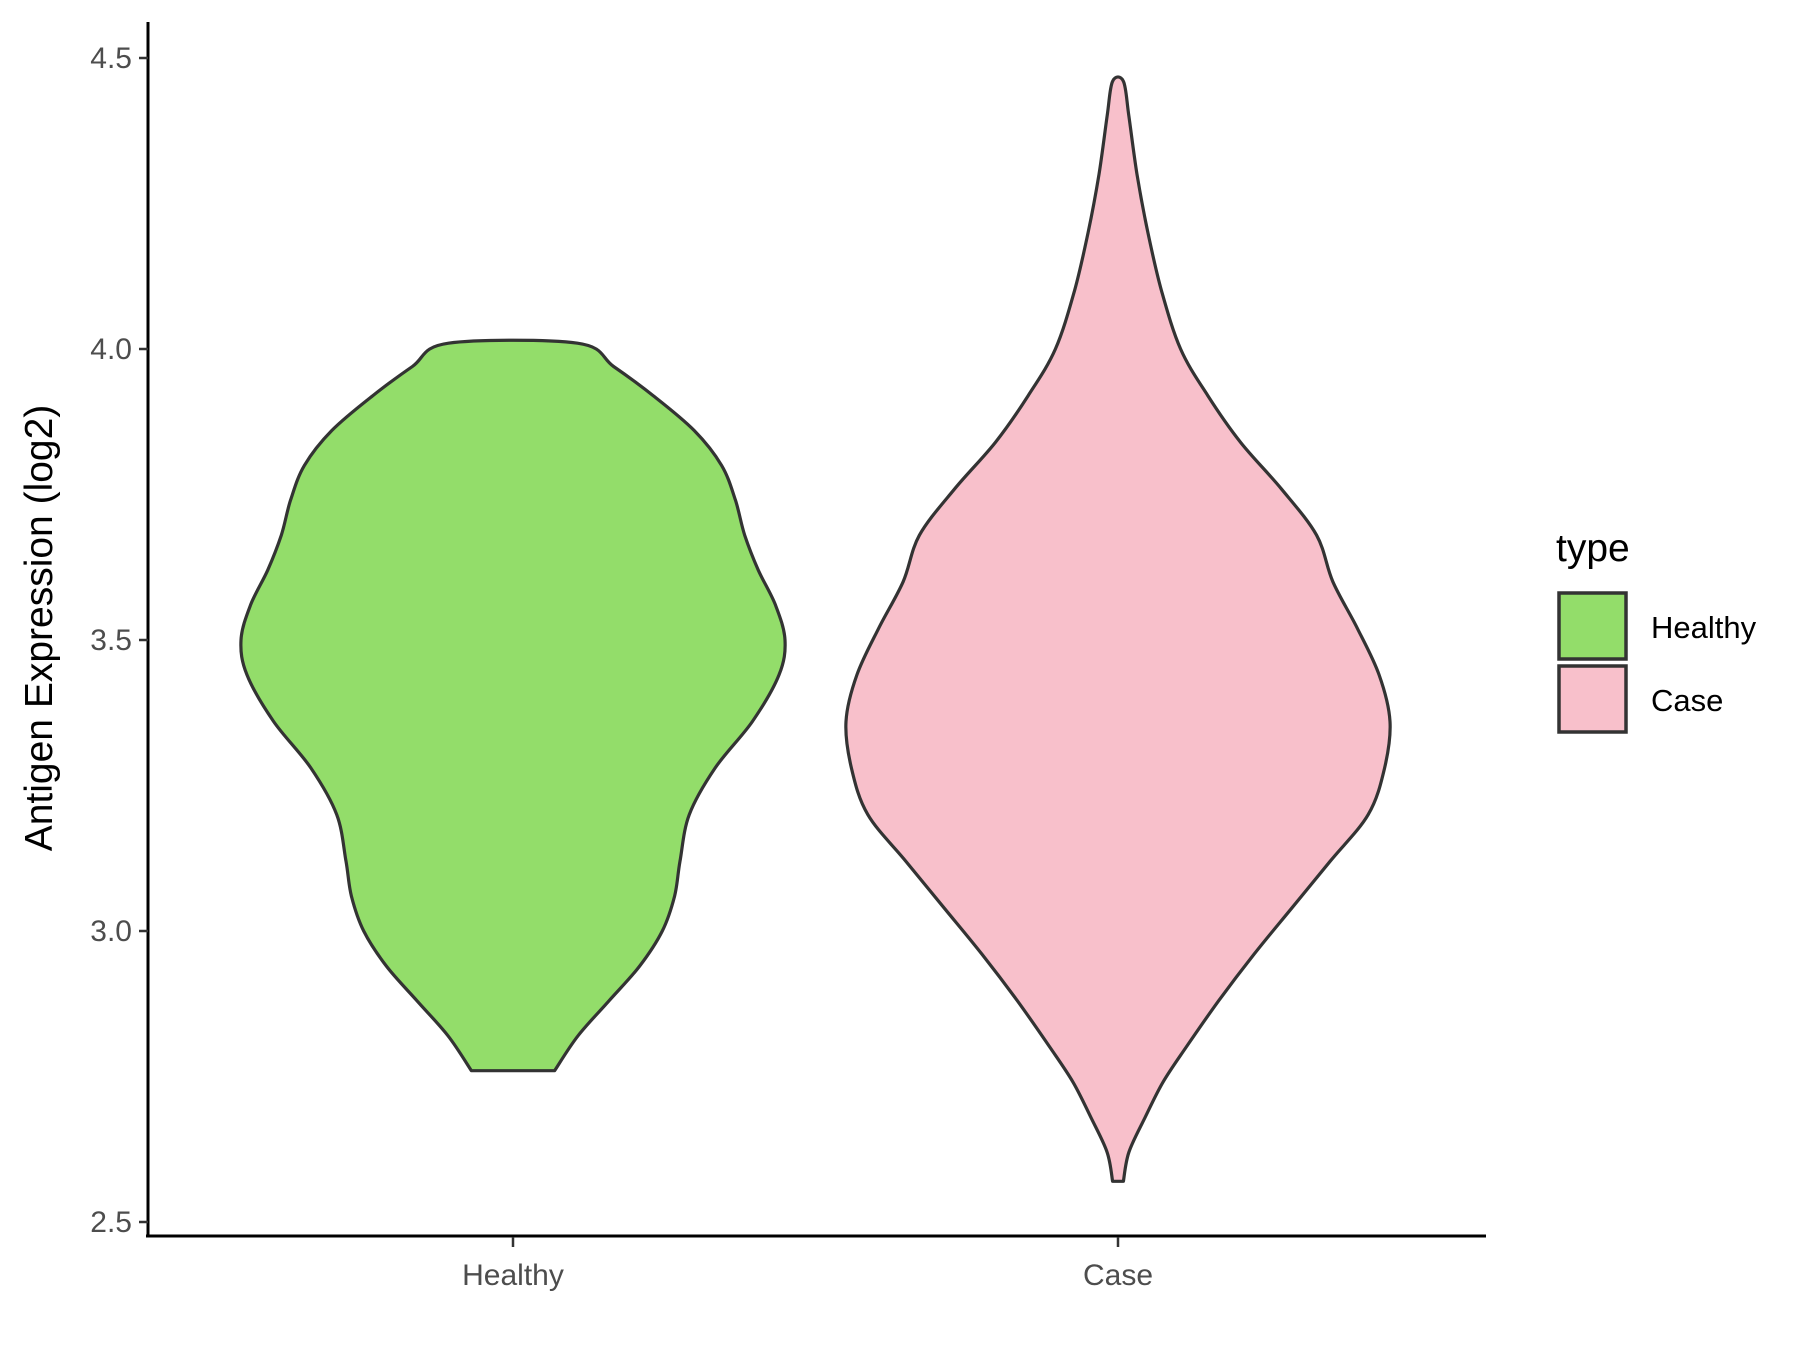 The height and width of the screenshot is (1350, 1800). I want to click on y-axis-title: Antigen Expression (log2), so click(39, 628).